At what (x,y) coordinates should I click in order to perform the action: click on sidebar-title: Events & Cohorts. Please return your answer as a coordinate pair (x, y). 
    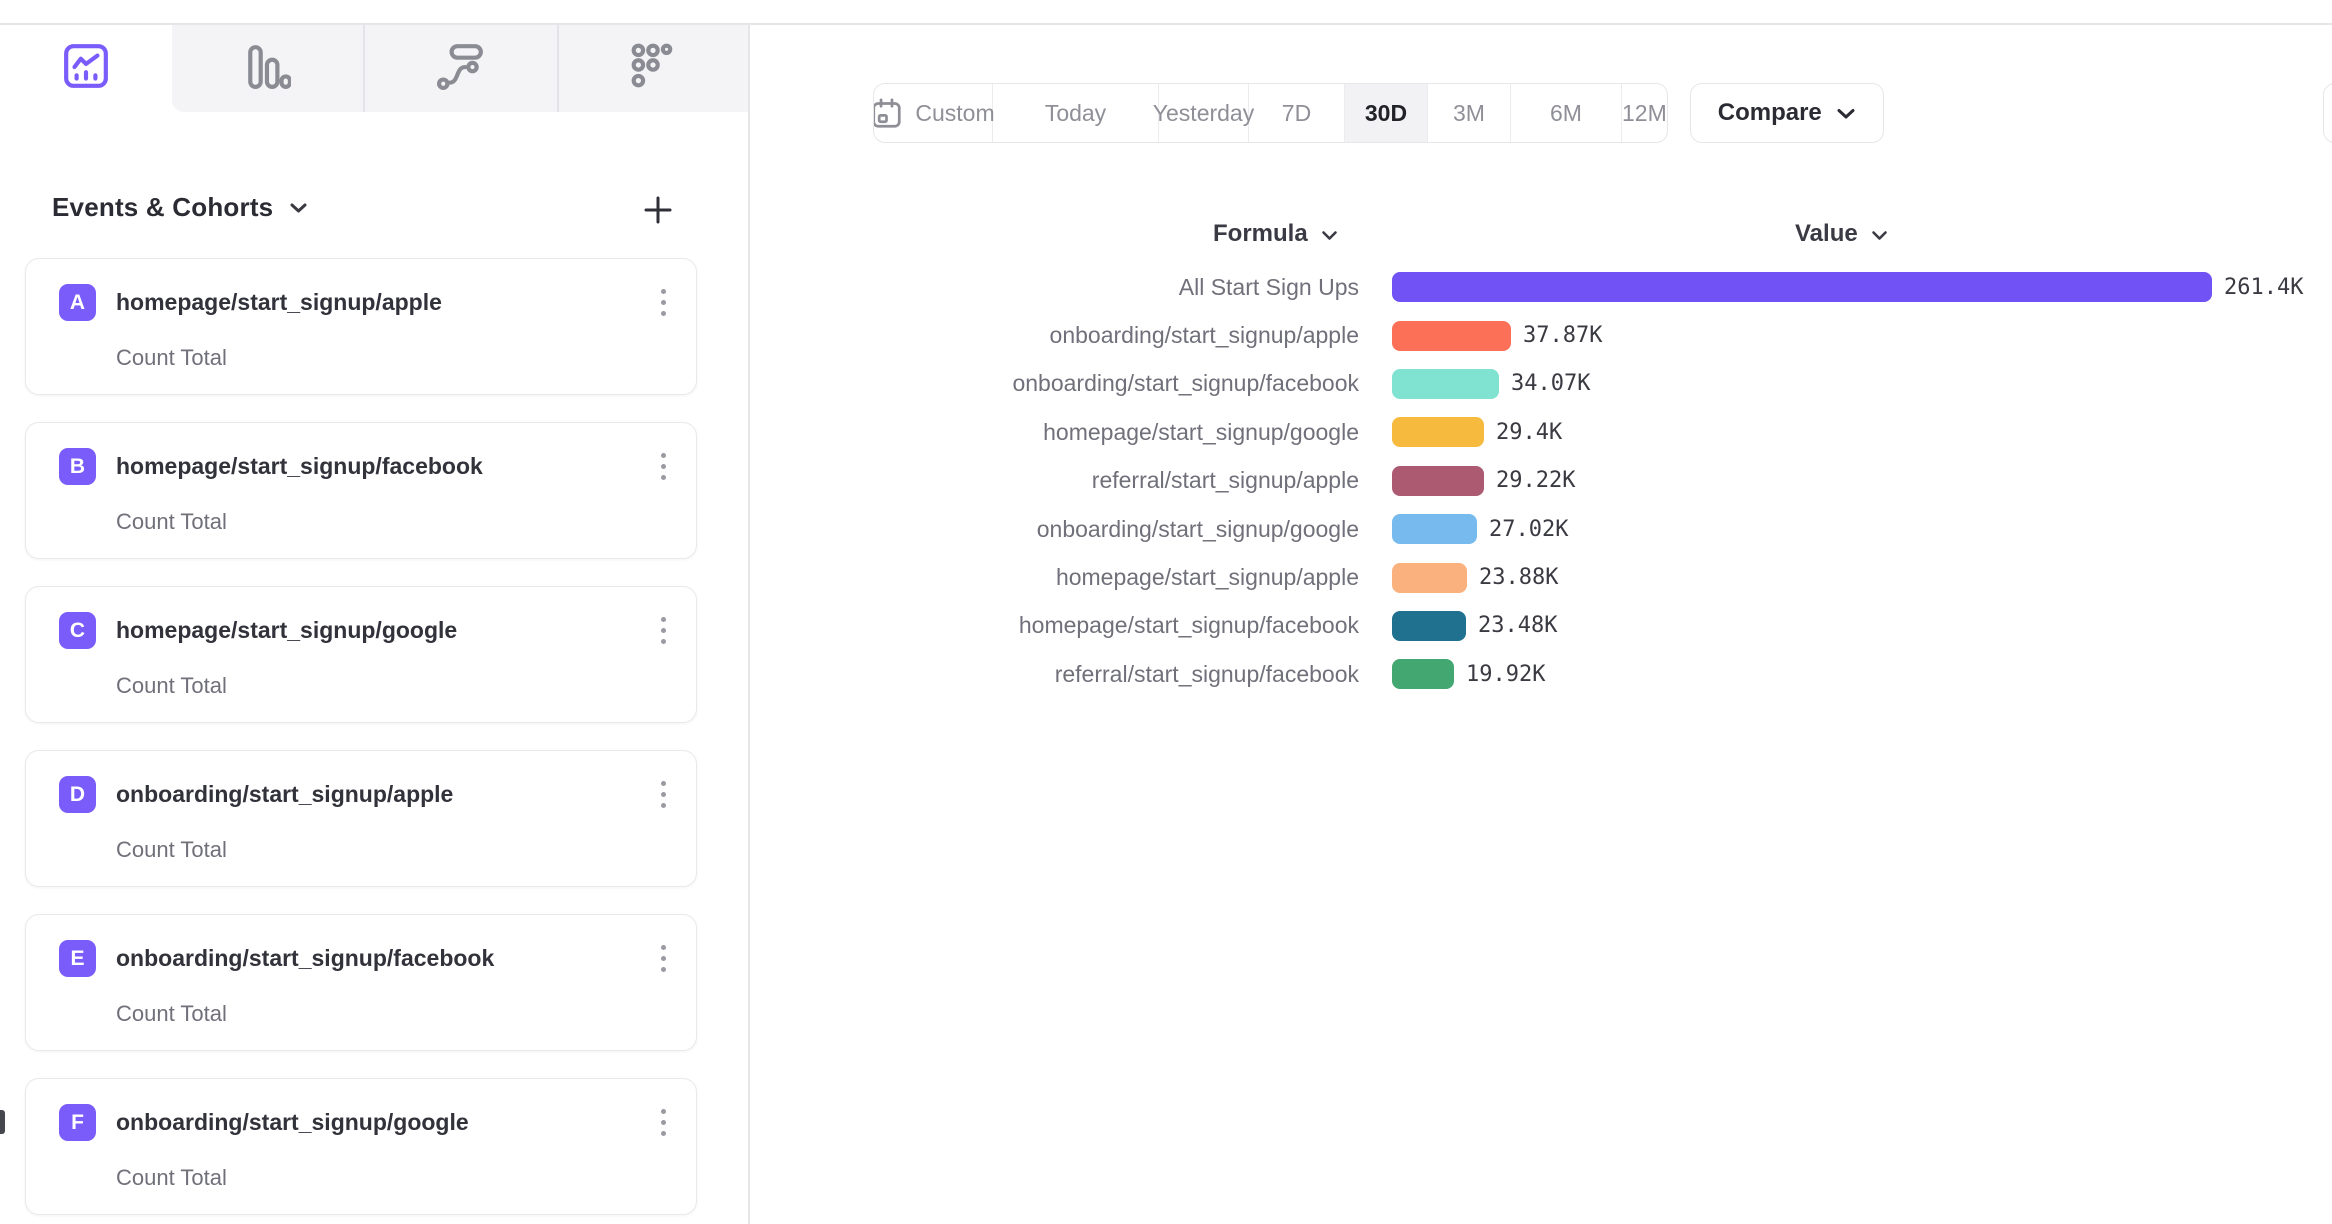
    Looking at the image, I should click on (163, 207).